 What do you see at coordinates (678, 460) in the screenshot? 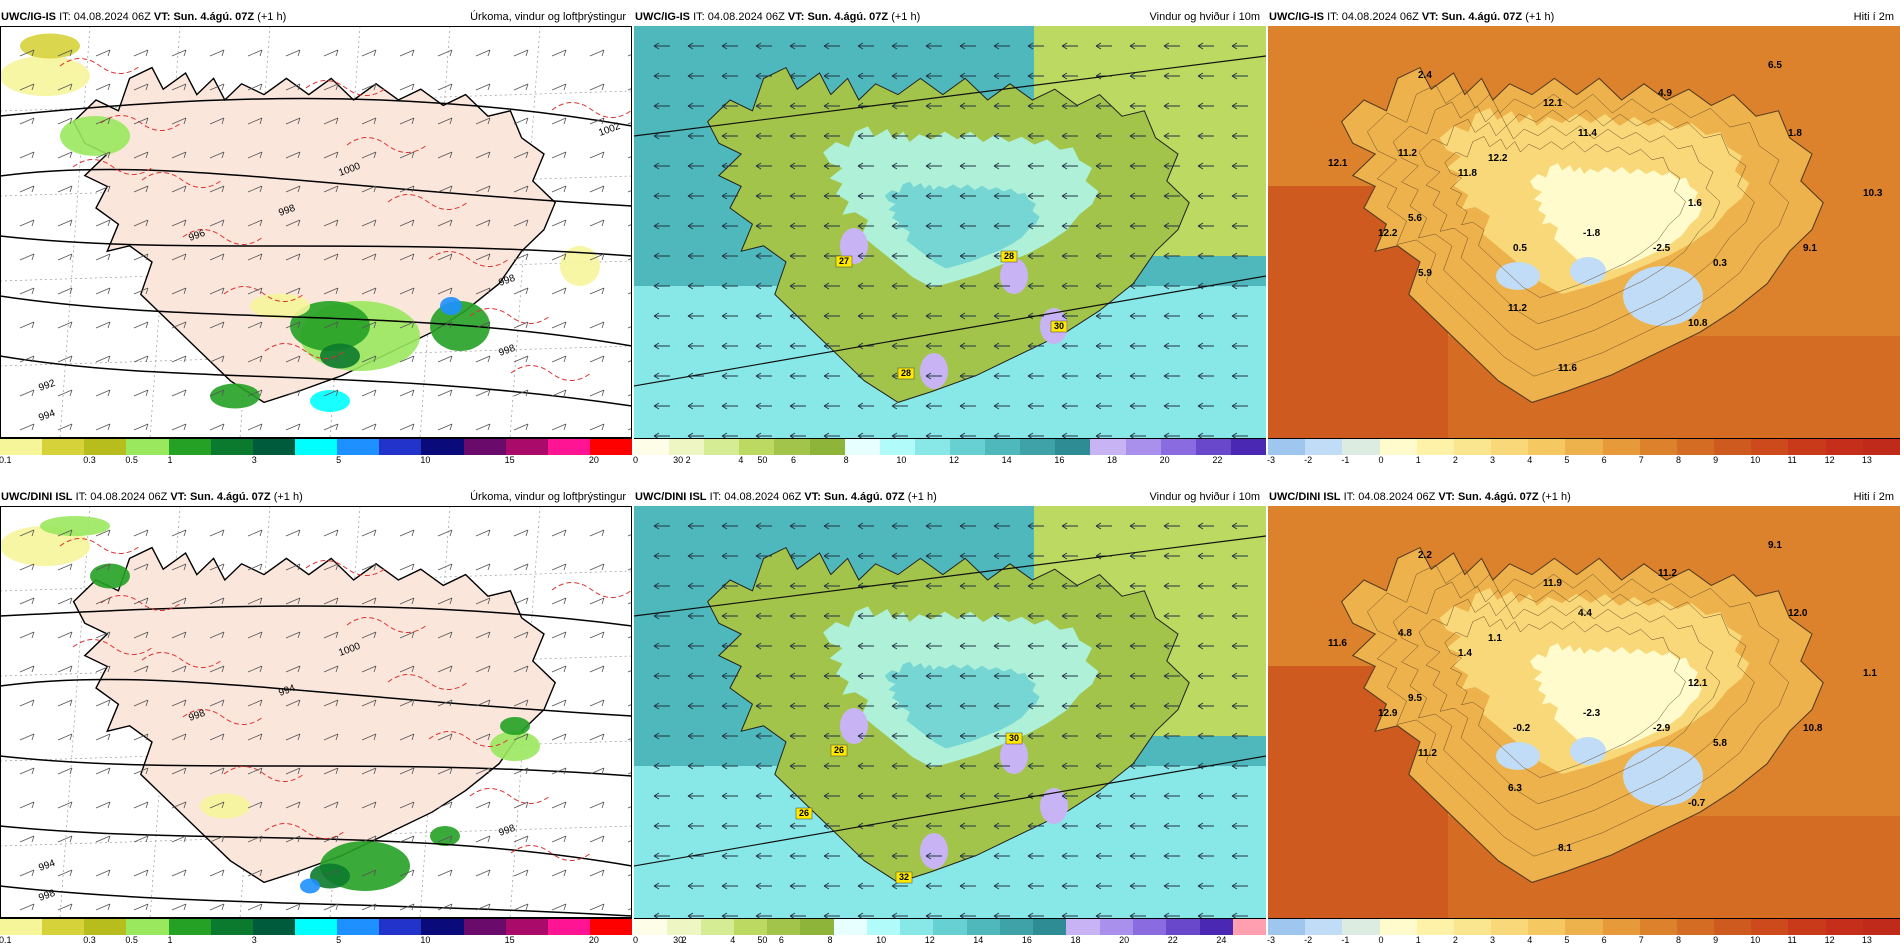
I see `colorbar-tick-label: 30` at bounding box center [678, 460].